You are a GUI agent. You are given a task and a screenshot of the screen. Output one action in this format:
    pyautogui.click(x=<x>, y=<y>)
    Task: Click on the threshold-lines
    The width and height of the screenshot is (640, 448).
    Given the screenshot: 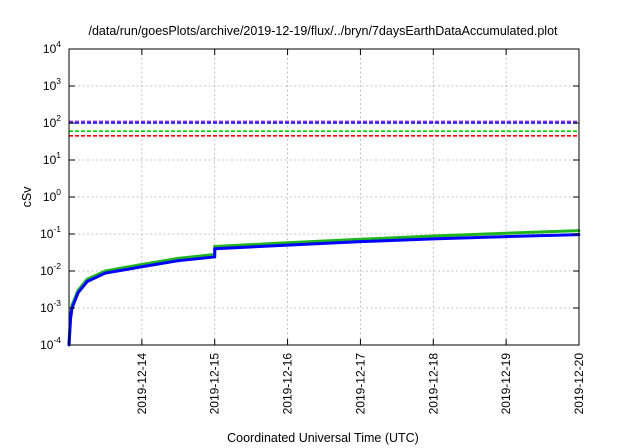 What is the action you would take?
    pyautogui.click(x=324, y=128)
    